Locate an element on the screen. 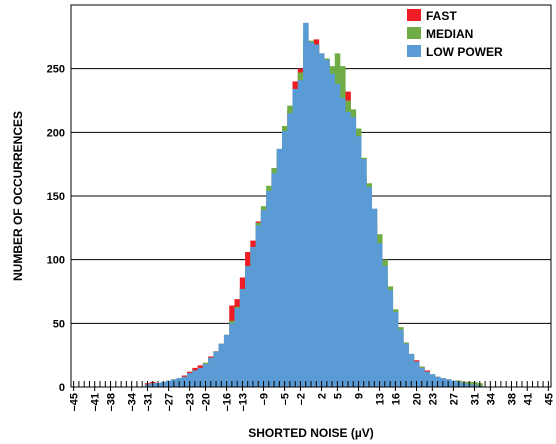  x-tick-label: –27 is located at coordinates (170, 402).